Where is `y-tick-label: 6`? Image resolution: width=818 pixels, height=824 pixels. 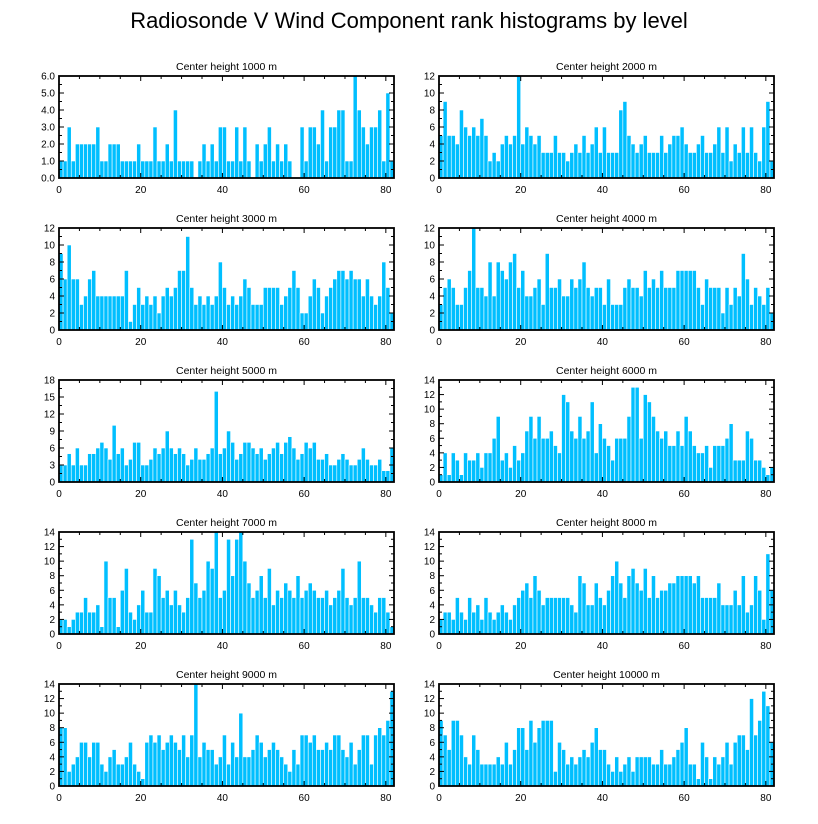 y-tick-label: 6 is located at coordinates (432, 439).